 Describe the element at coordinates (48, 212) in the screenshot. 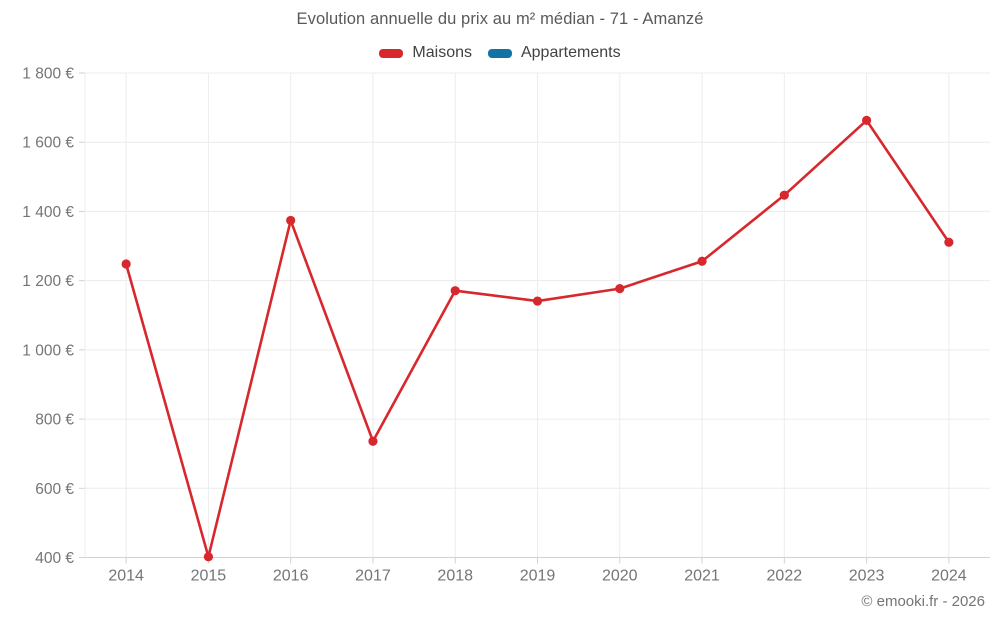

I see `y-tick-label: 1 400 €` at that location.